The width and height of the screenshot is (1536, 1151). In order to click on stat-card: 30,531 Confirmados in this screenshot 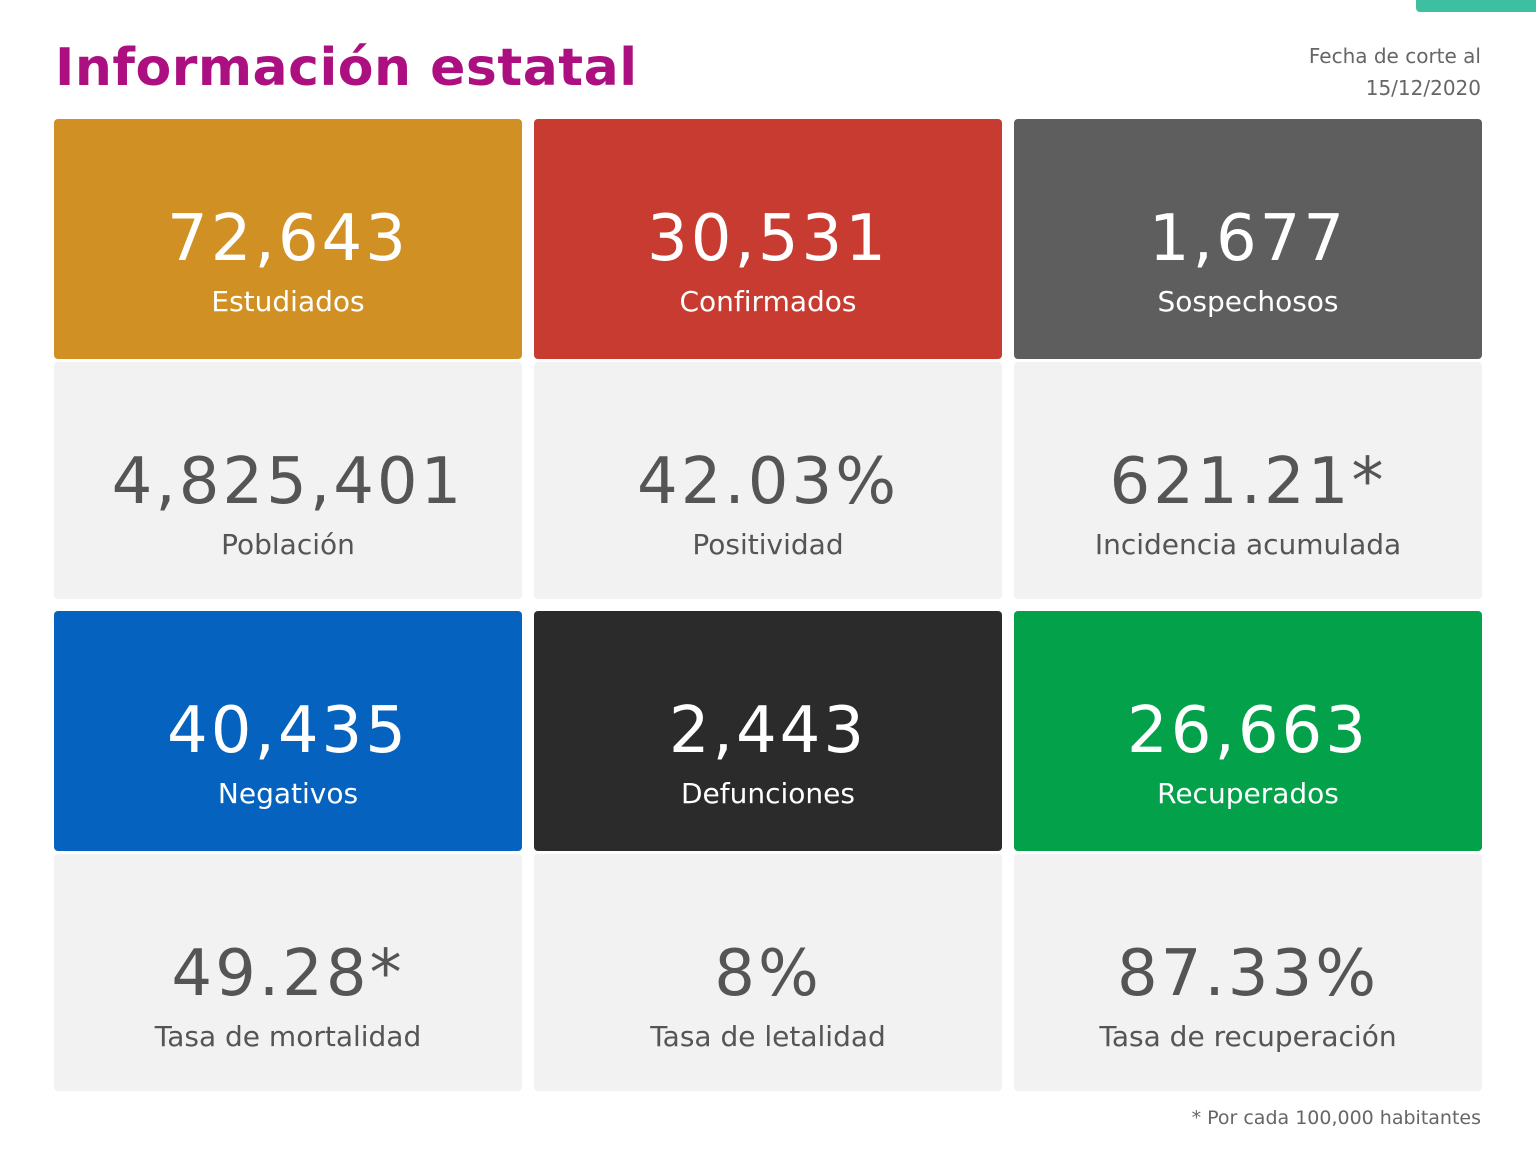, I will do `click(768, 239)`.